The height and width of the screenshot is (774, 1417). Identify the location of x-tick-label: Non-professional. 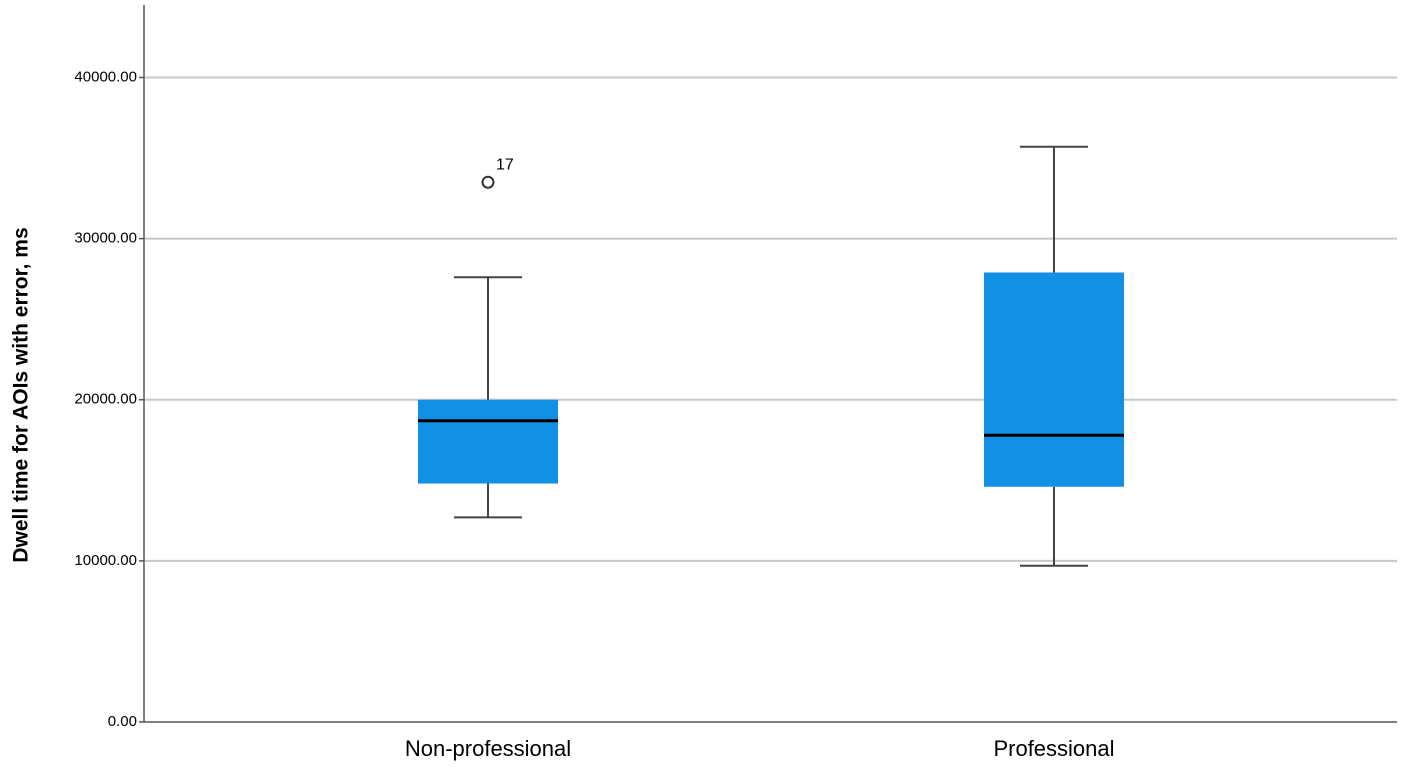
(488, 748).